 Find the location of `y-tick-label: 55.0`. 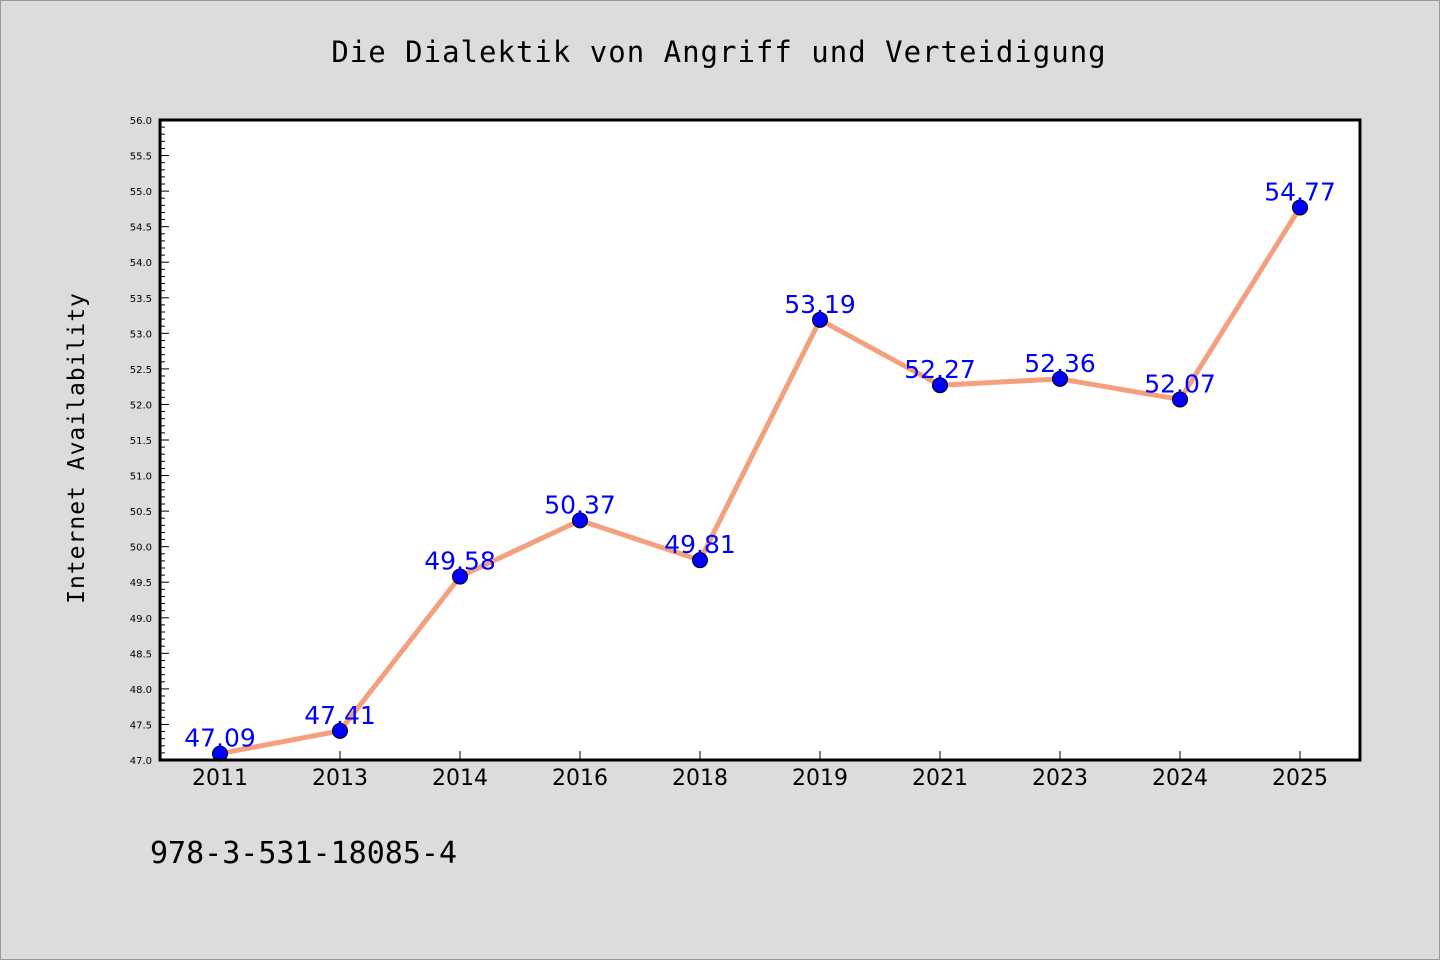

y-tick-label: 55.0 is located at coordinates (141, 192).